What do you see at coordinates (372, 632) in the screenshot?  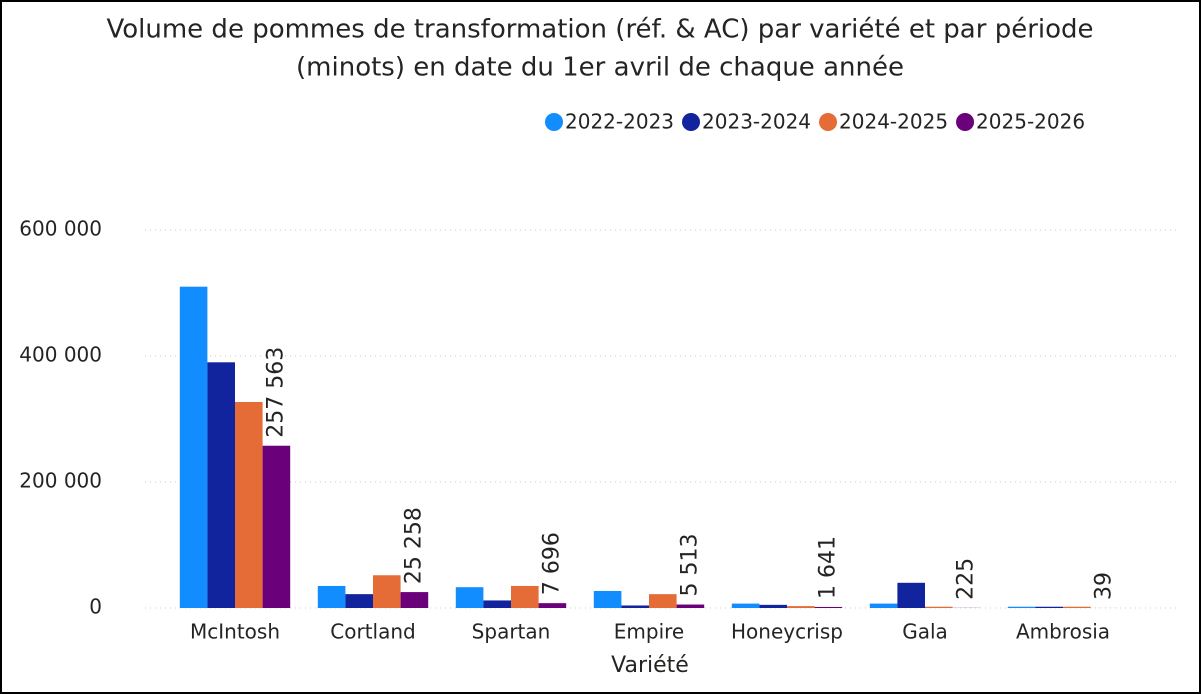 I see `x-tick-label: Cortland` at bounding box center [372, 632].